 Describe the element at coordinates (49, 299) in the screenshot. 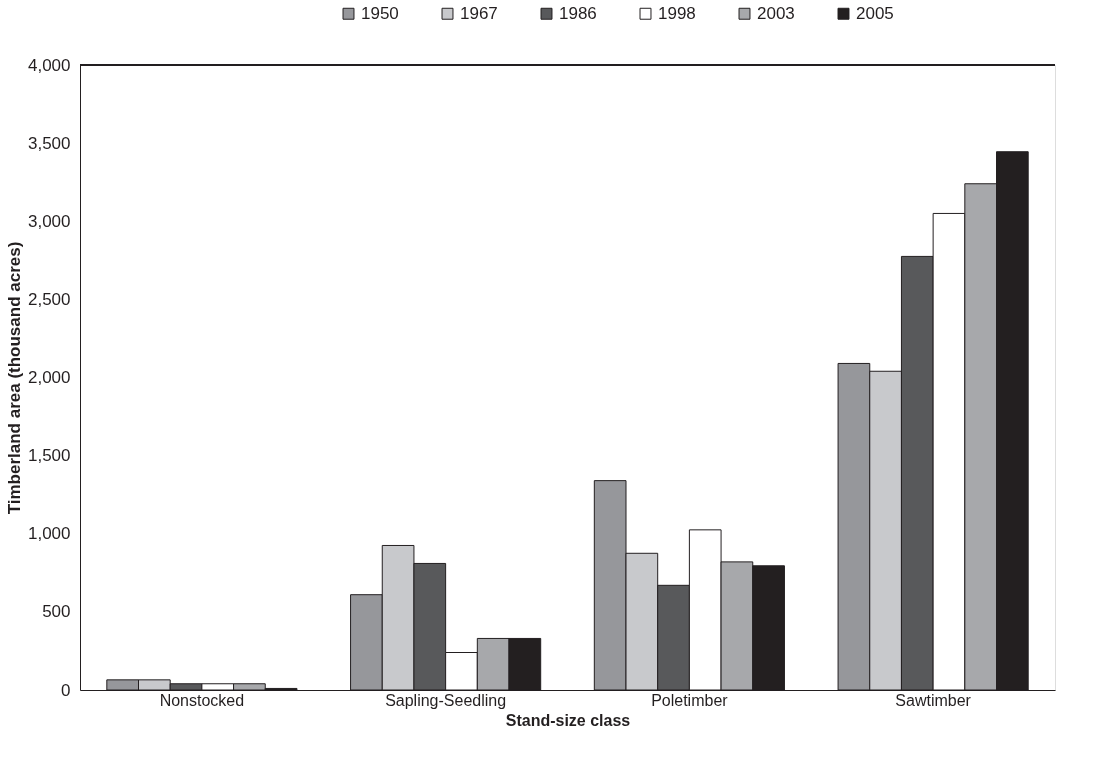

I see `y-tick-label: 2,500` at that location.